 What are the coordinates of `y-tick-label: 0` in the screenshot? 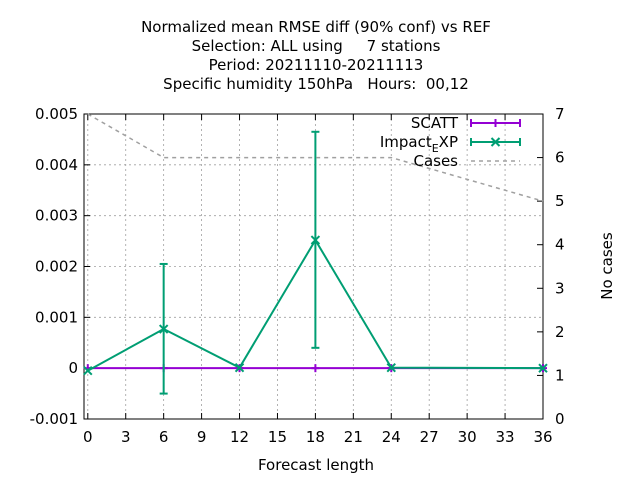 It's located at (73, 368).